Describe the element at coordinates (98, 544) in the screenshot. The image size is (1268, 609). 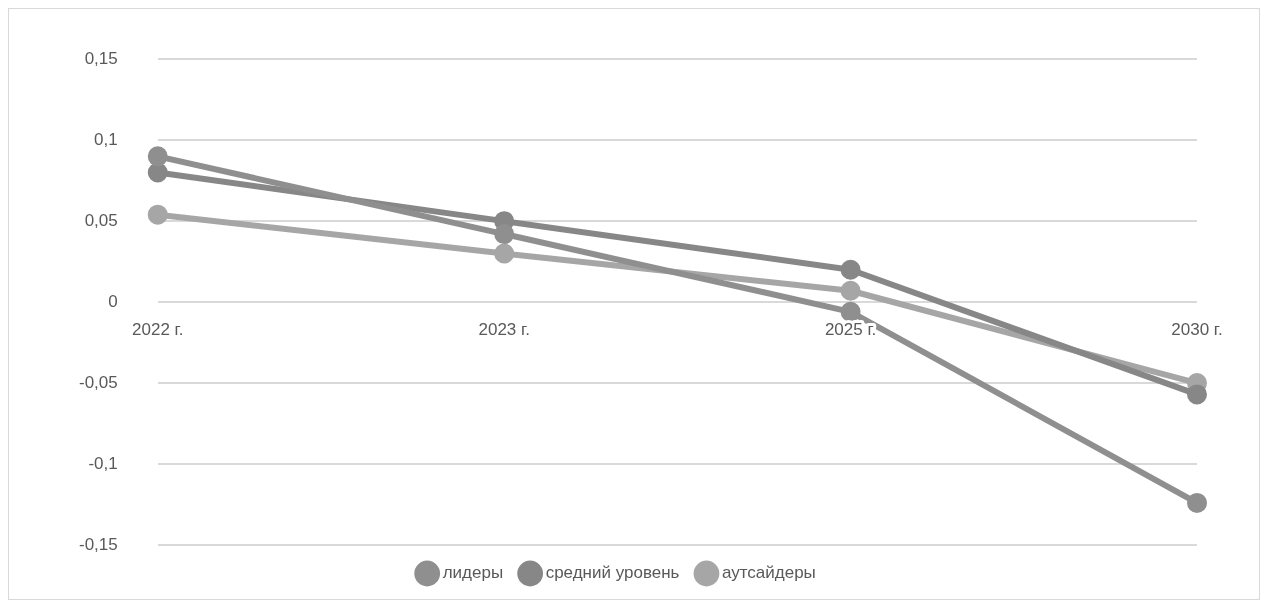
I see `y-tick-label: -0,15` at that location.